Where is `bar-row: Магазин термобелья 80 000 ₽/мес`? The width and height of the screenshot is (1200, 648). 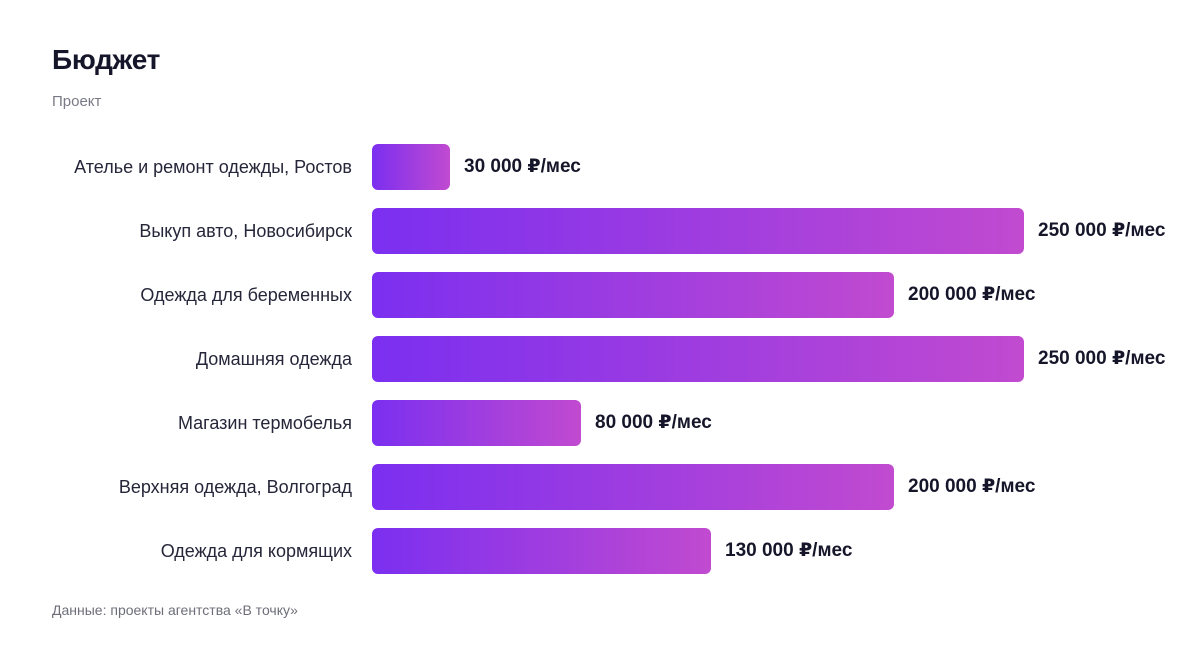
bar-row: Магазин термобелья 80 000 ₽/мес is located at coordinates (600, 423).